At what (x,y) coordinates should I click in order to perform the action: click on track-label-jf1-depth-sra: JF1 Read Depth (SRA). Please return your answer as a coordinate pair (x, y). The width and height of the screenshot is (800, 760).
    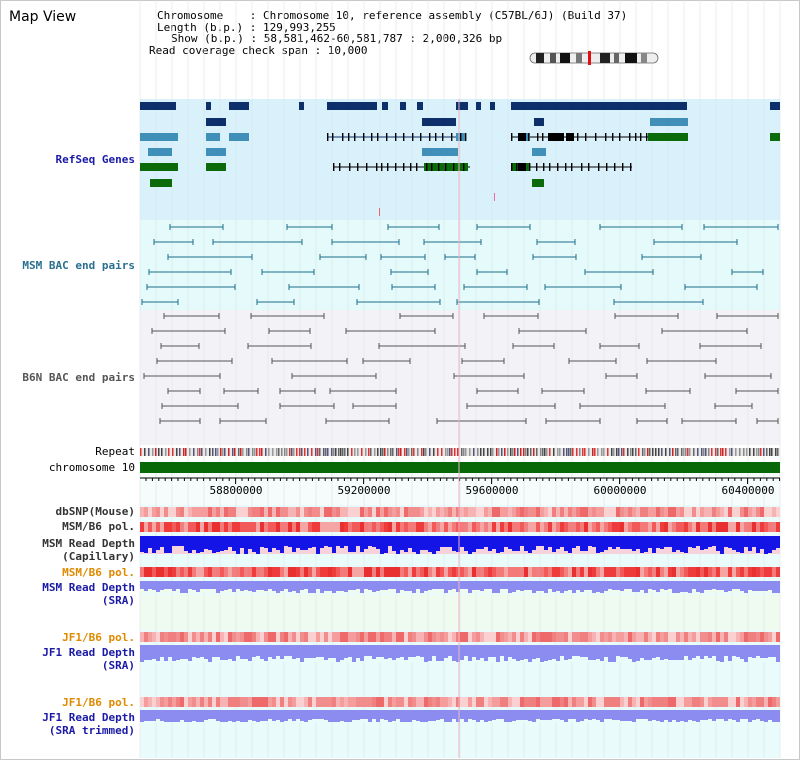
    Looking at the image, I should click on (67, 659).